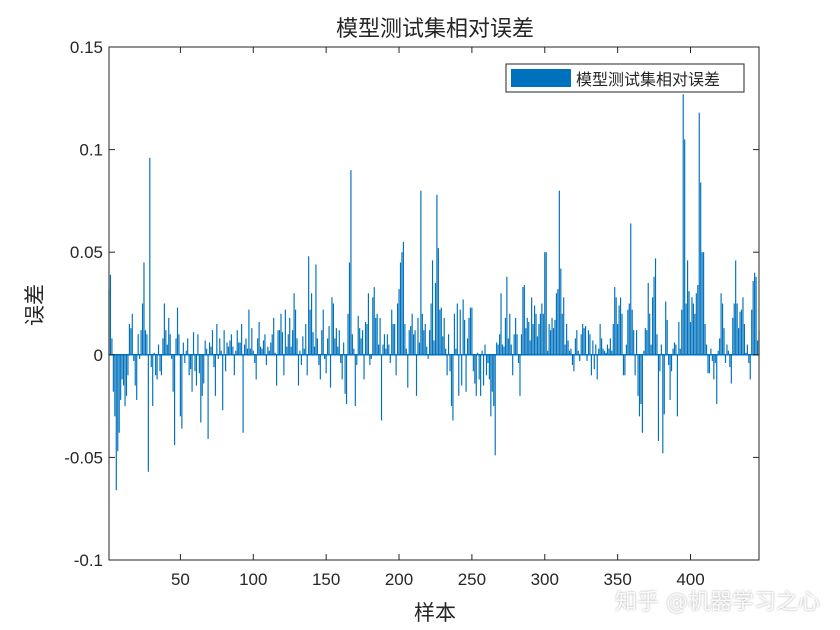 The image size is (840, 630). Describe the element at coordinates (35, 305) in the screenshot. I see `y-axis-label: 误差` at that location.